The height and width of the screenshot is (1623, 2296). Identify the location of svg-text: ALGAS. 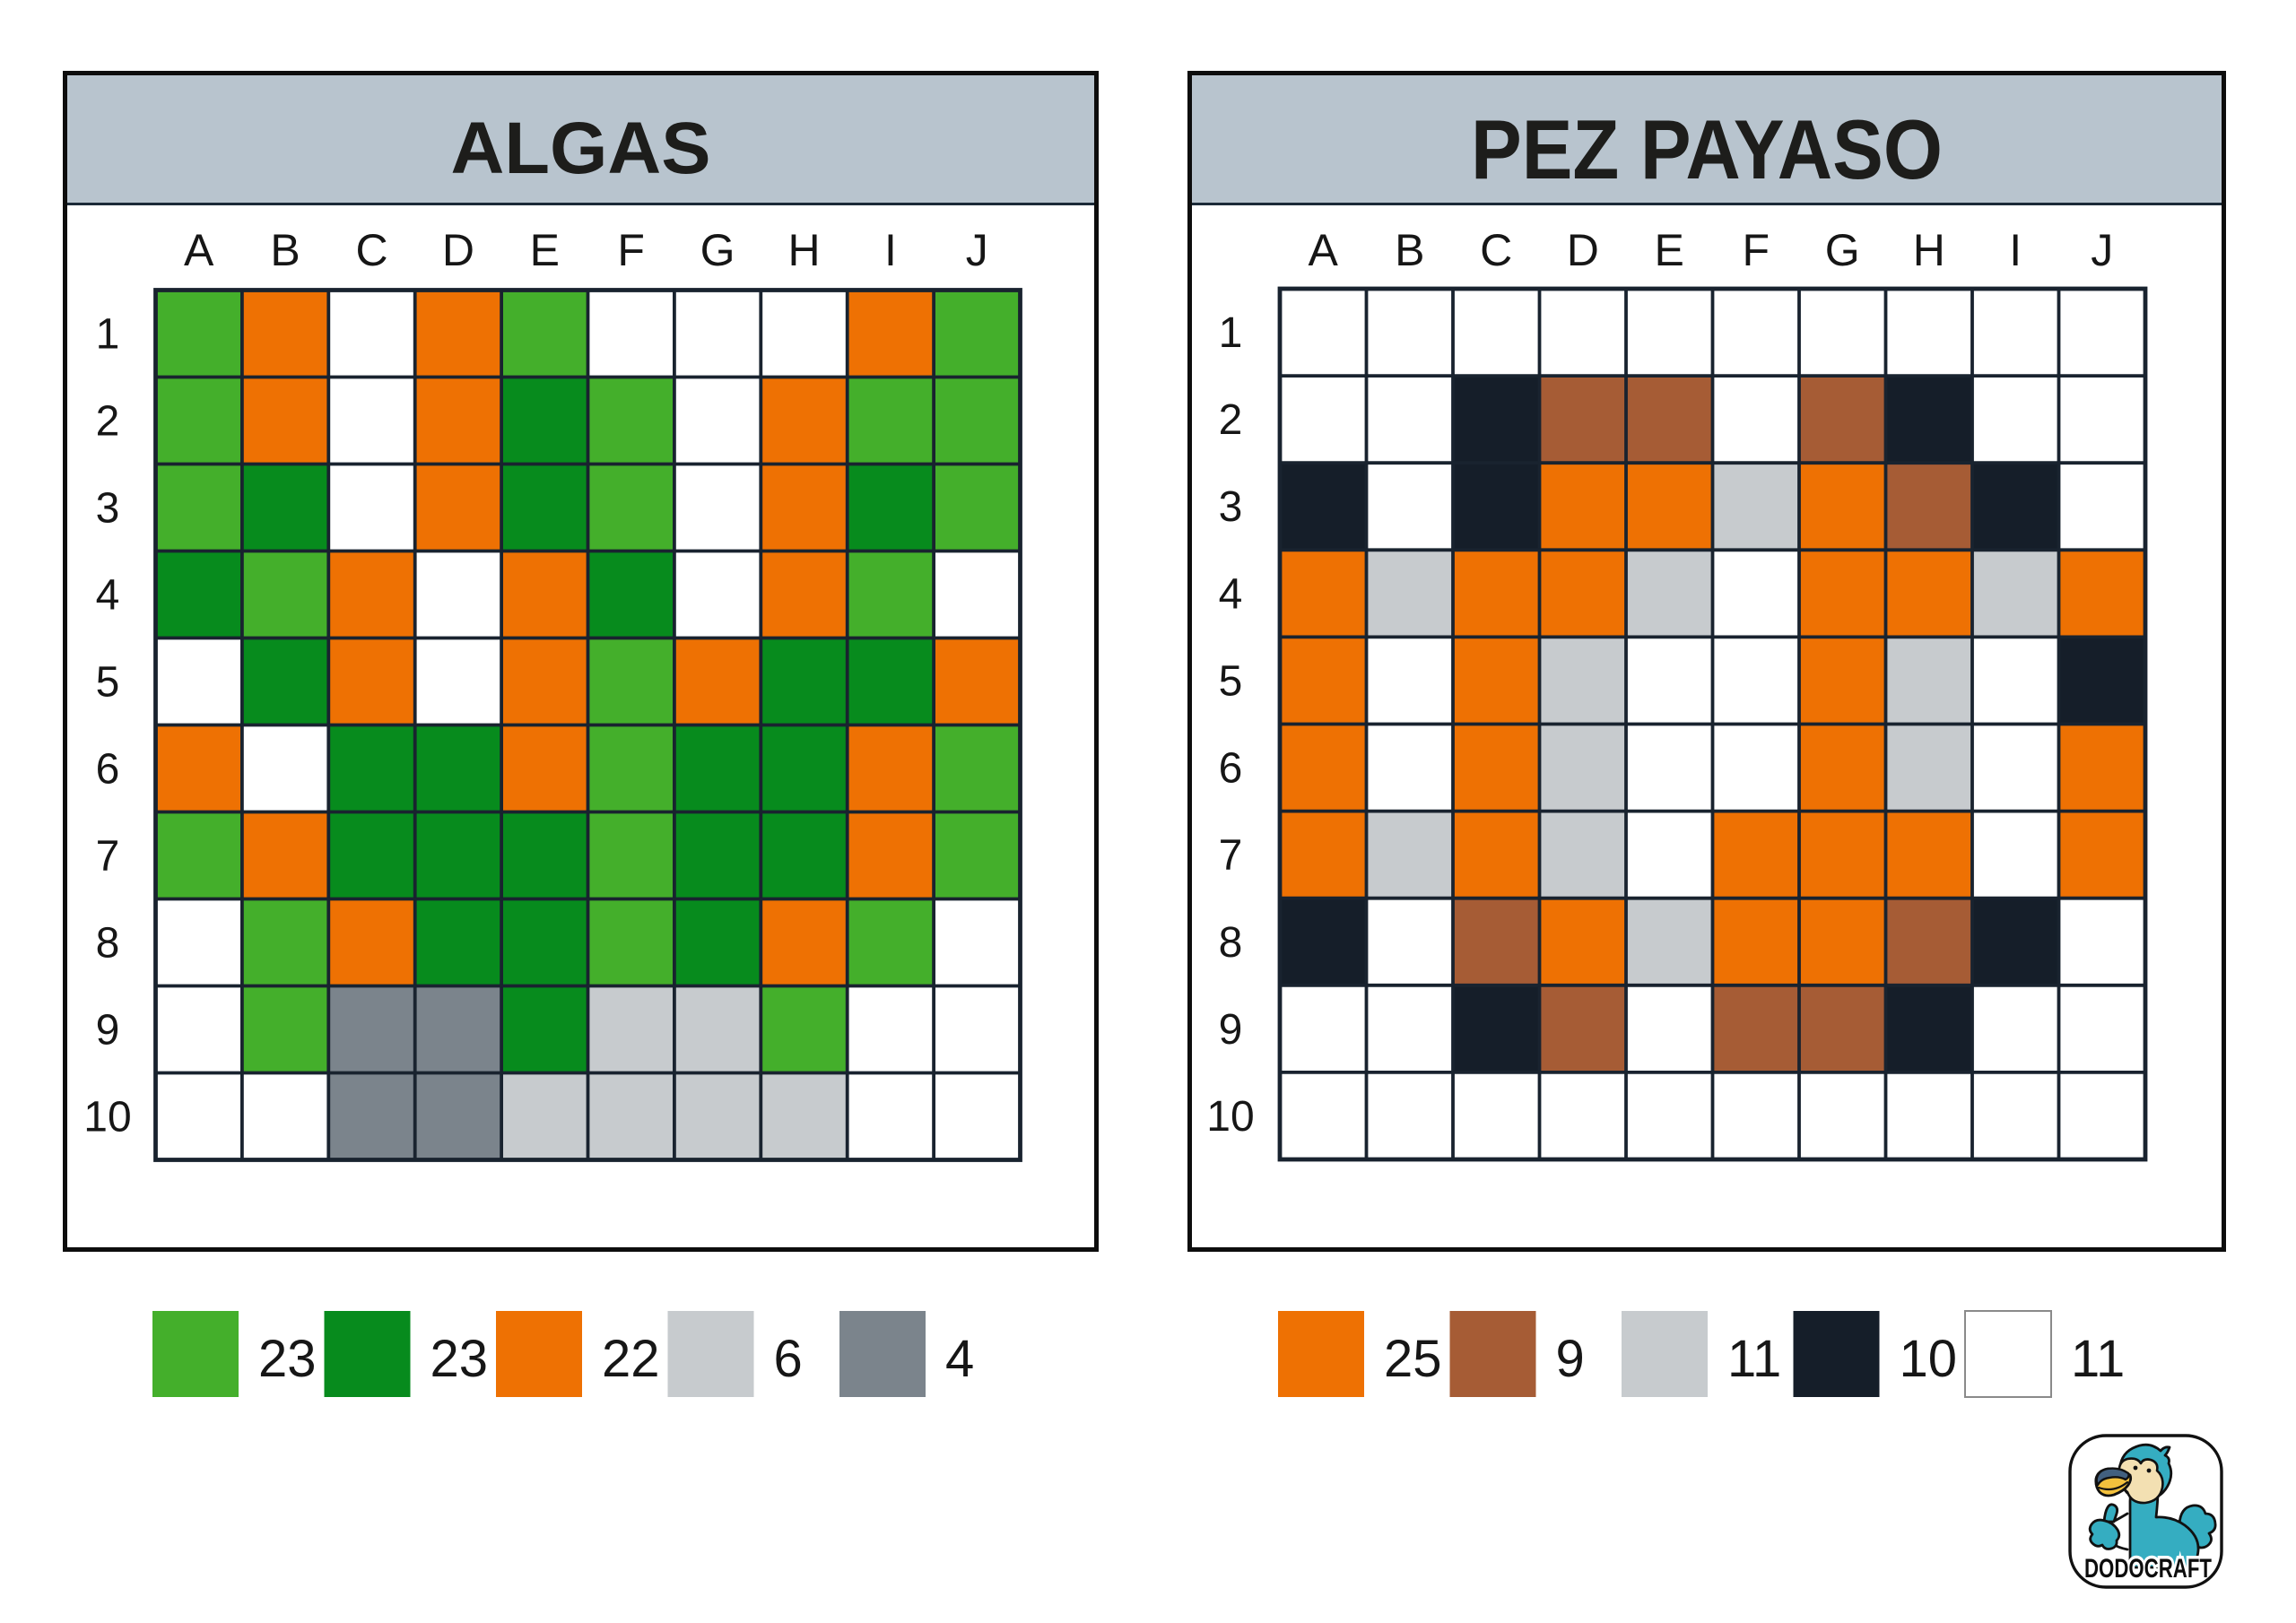
(581, 148).